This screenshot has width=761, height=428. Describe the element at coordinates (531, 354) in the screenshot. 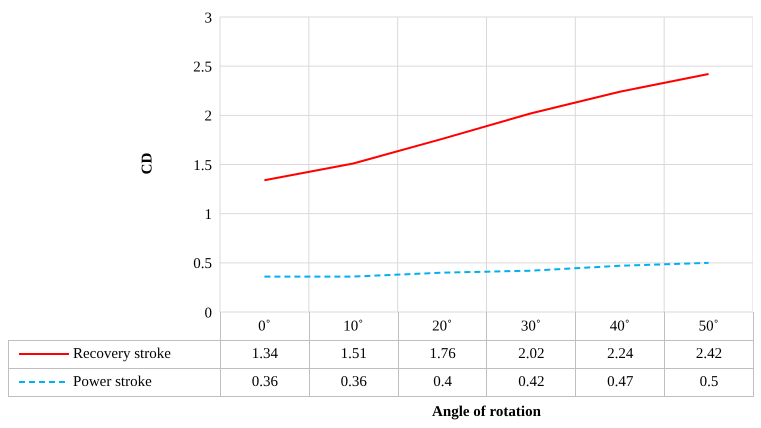

I see `data-label: 2.02` at that location.